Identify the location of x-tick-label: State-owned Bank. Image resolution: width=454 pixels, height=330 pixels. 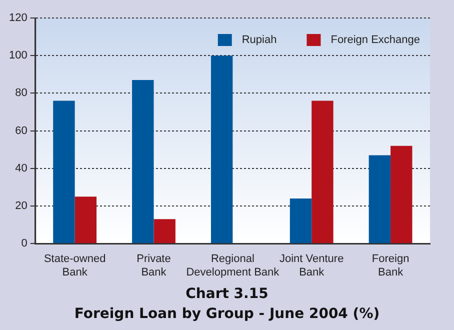
(75, 265).